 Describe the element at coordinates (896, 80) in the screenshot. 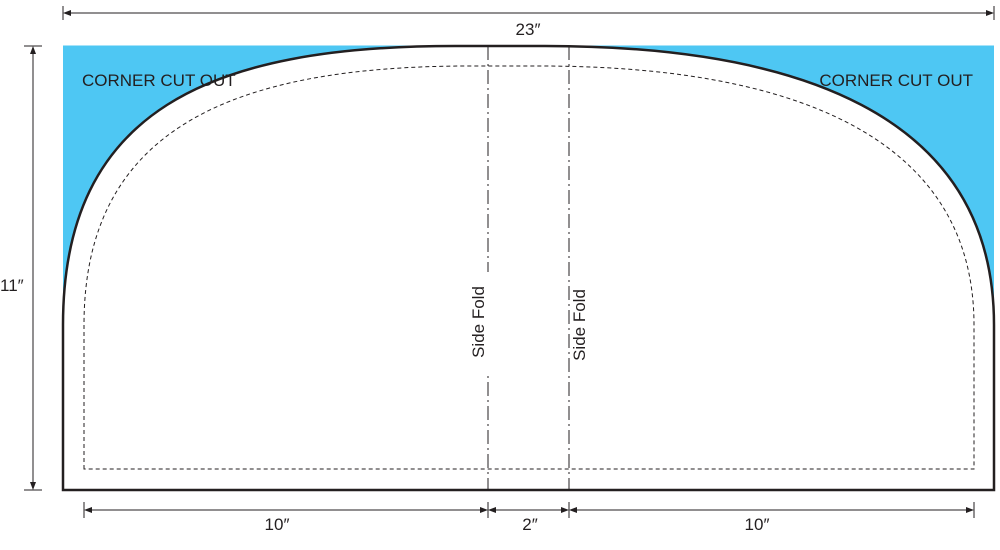

I see `corner-cutout-label-right: CORNER CUT OUT` at that location.